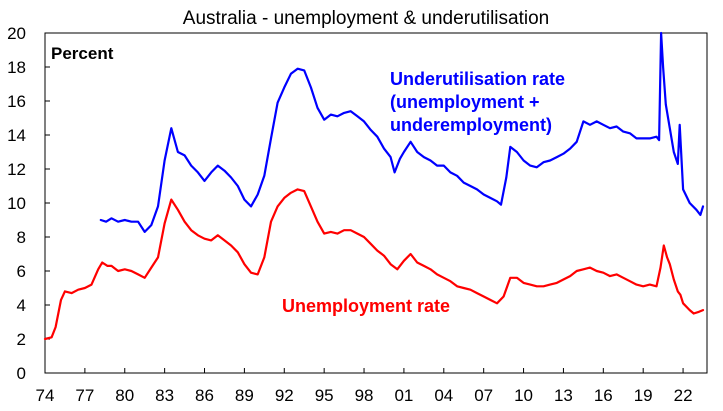  Describe the element at coordinates (21, 339) in the screenshot. I see `y-tick-label: 2` at that location.